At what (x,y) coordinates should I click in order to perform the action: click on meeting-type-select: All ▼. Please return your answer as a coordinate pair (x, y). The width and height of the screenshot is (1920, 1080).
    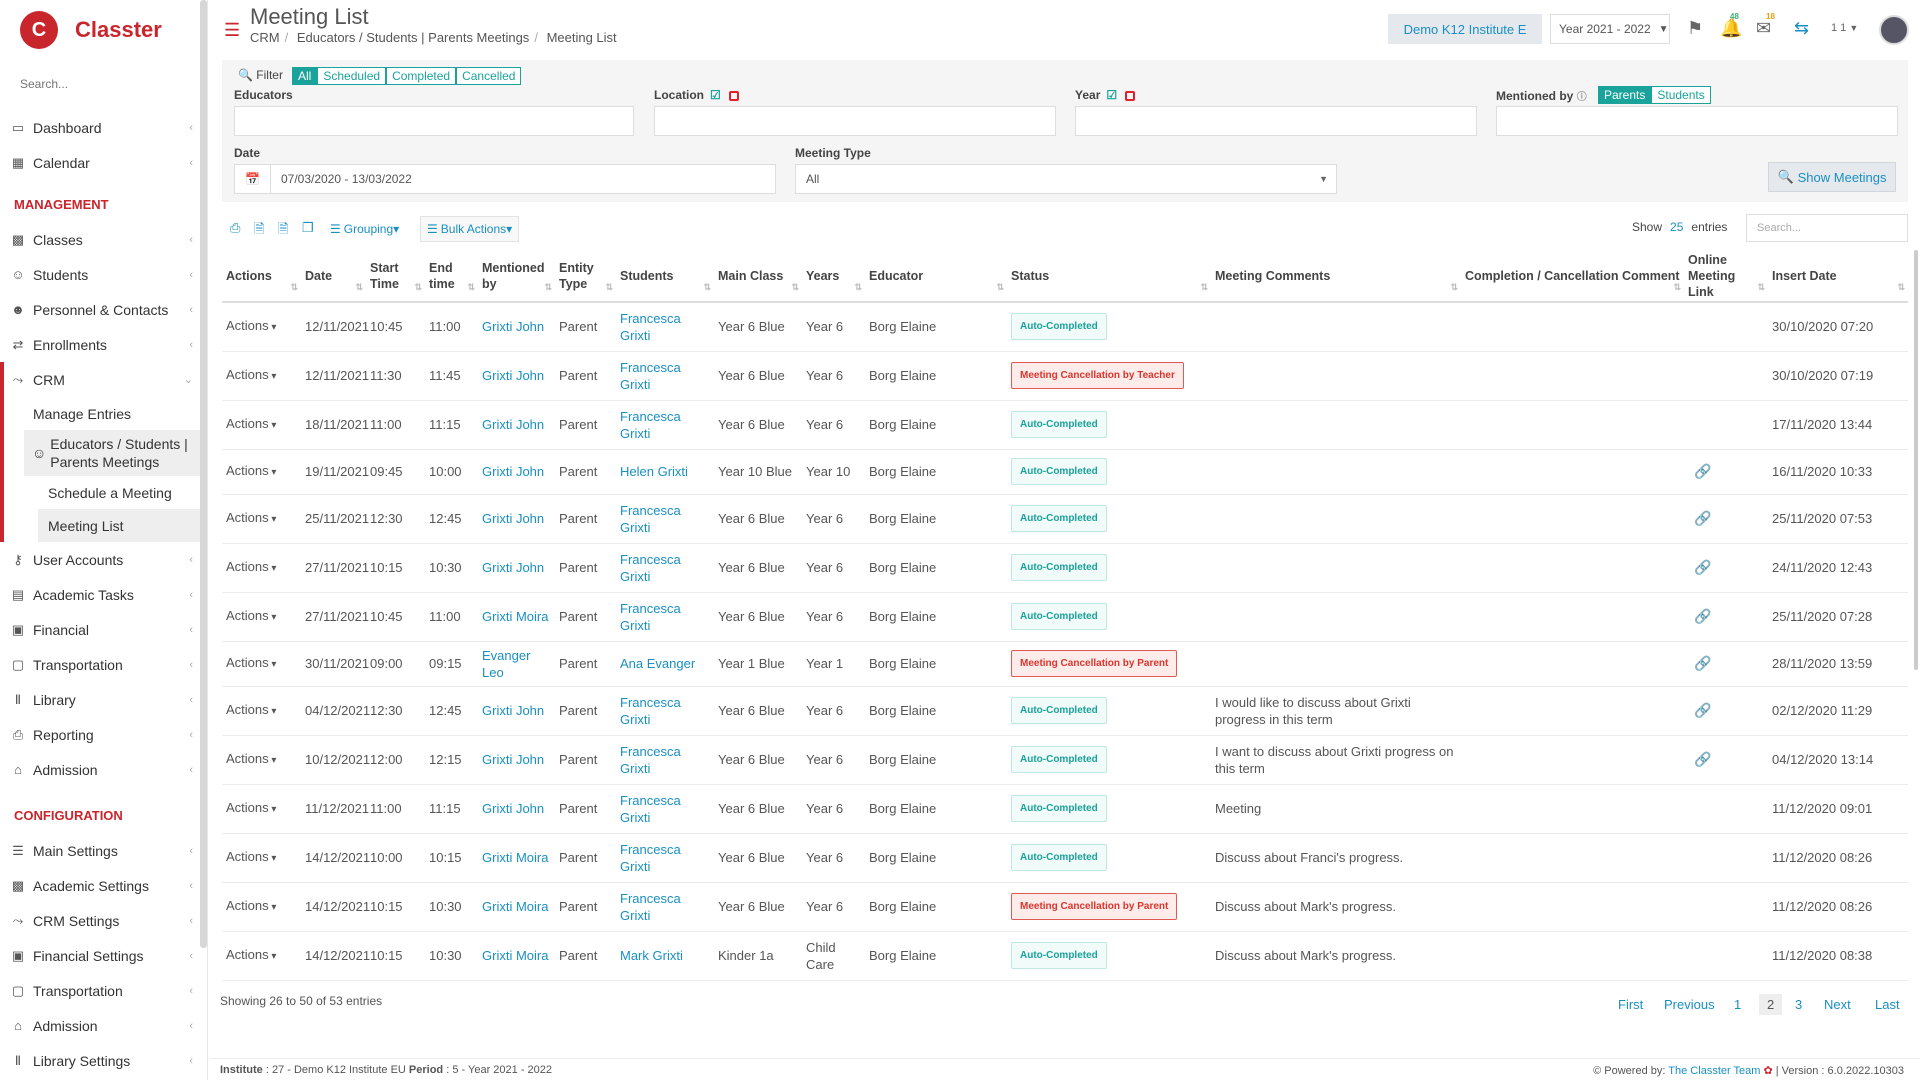
    Looking at the image, I should click on (1066, 179).